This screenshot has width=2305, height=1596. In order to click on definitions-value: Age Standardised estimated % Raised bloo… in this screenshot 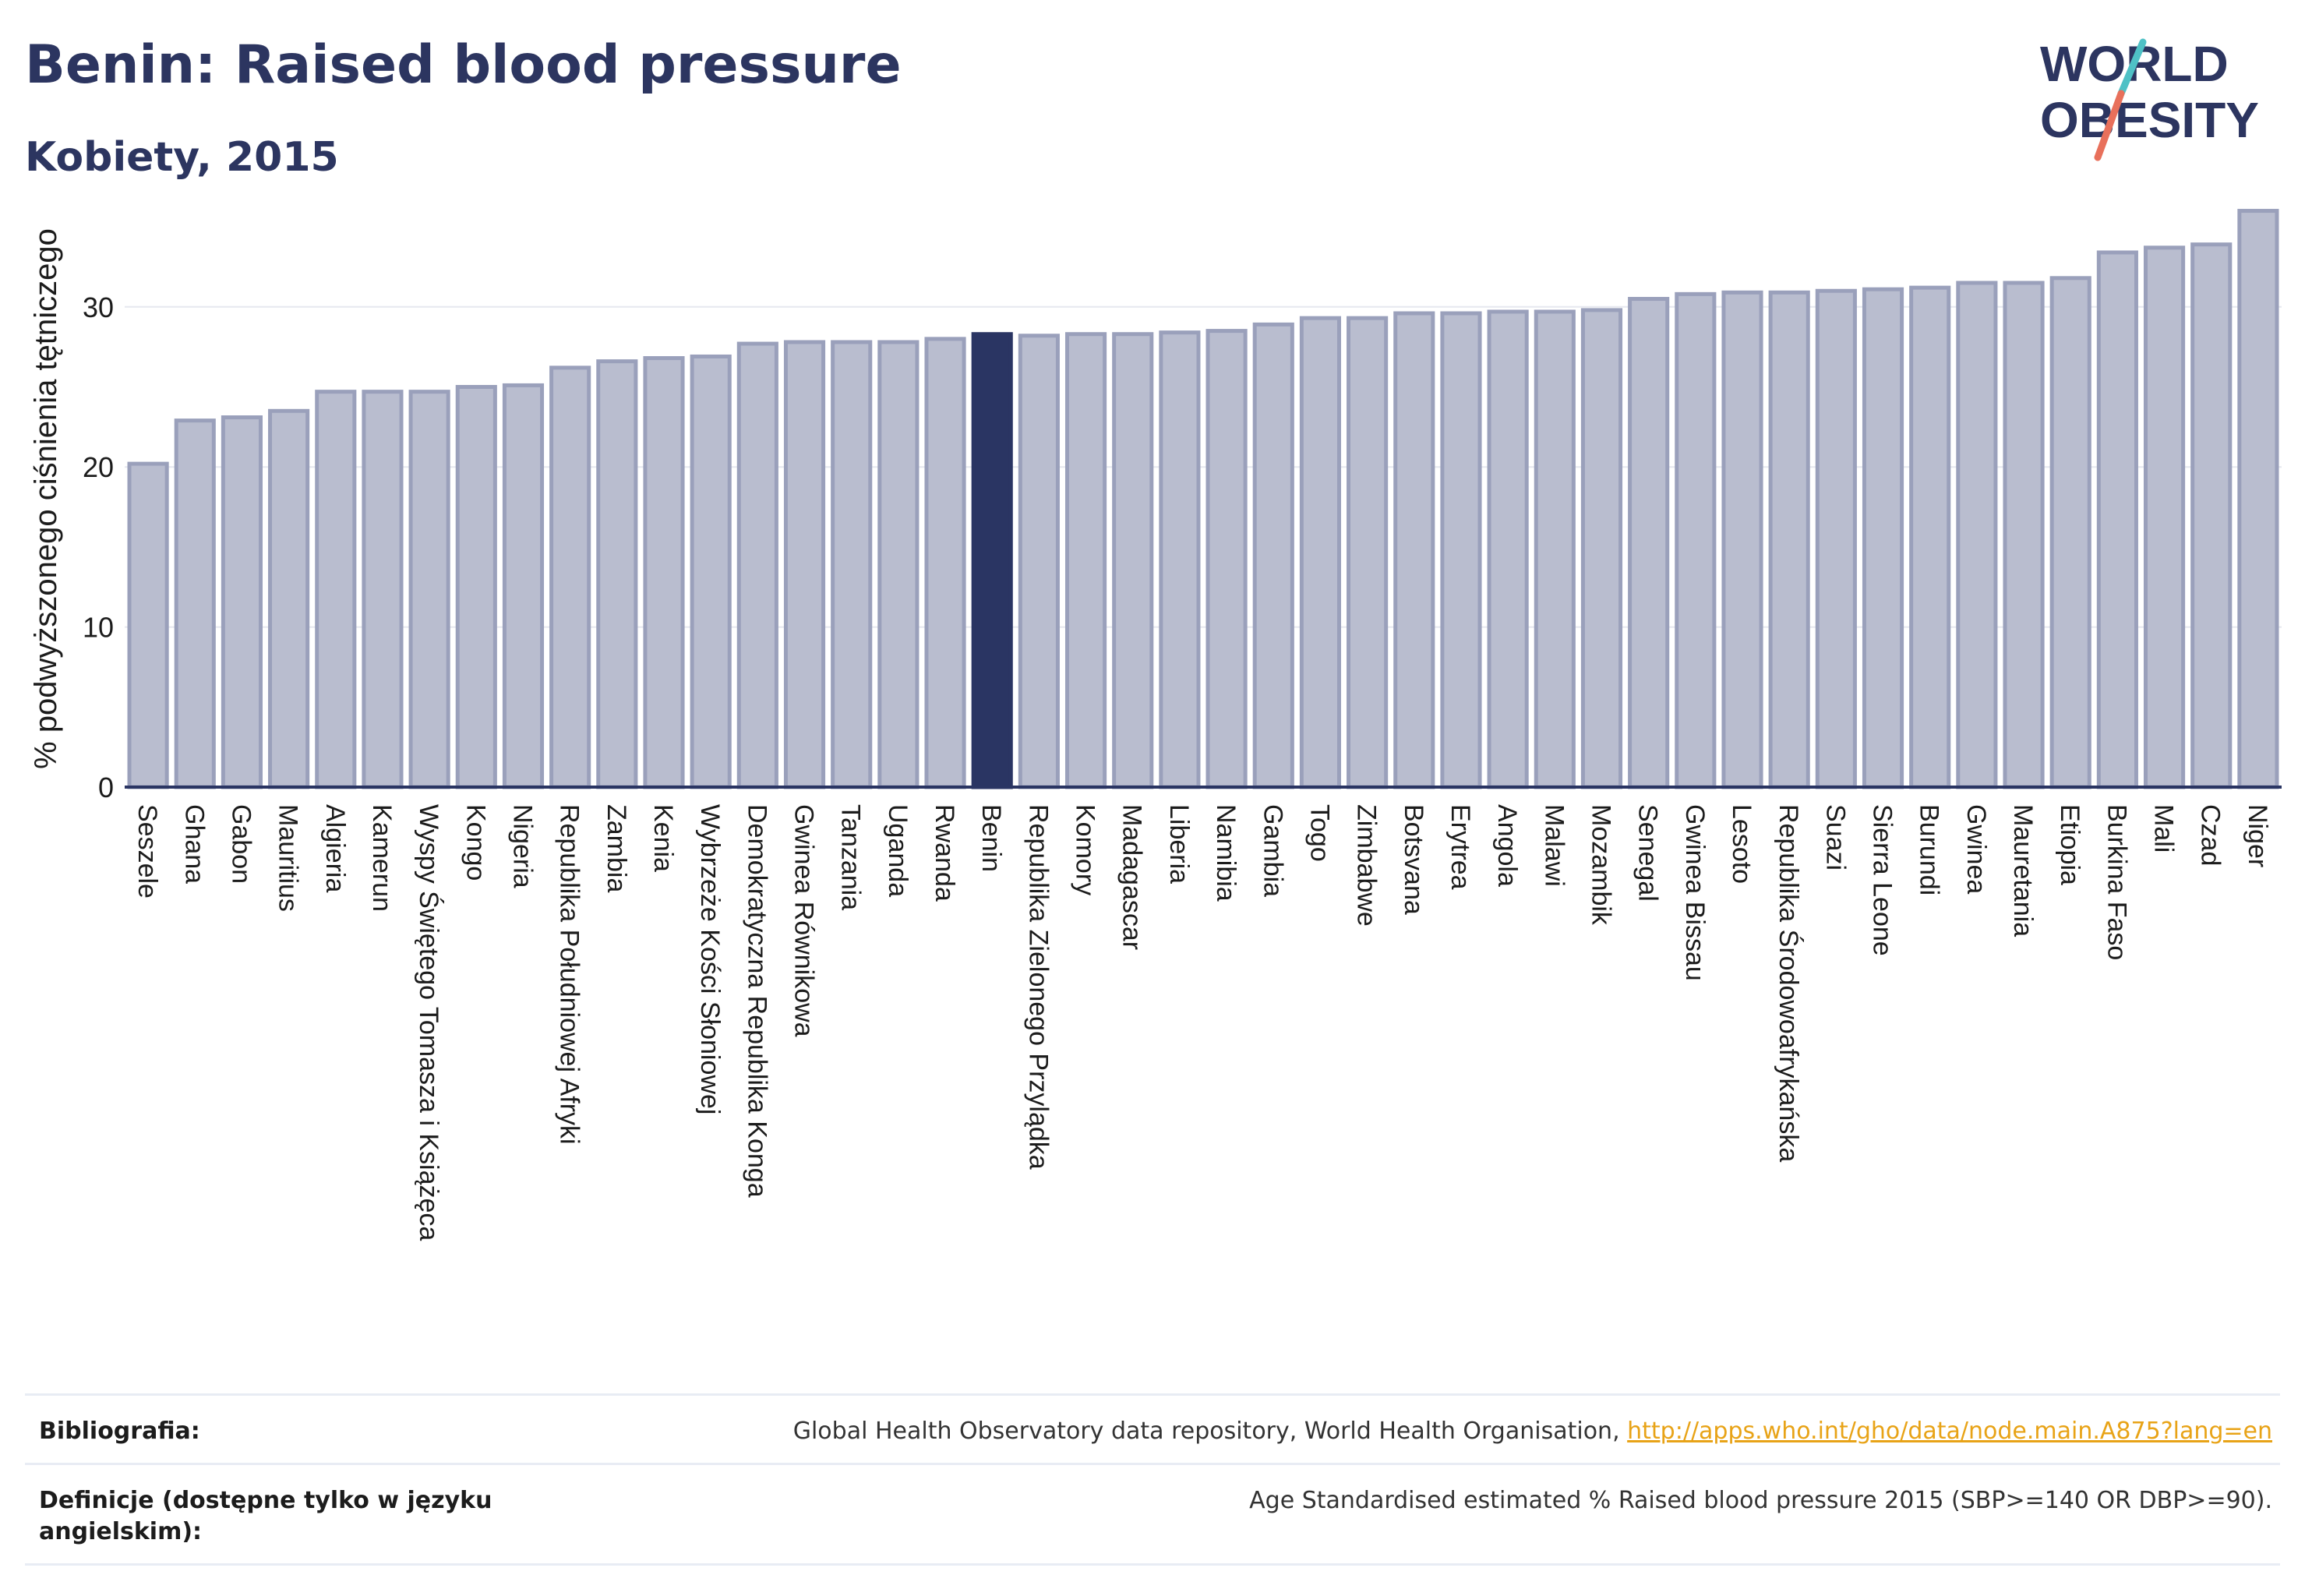, I will do `click(1760, 1500)`.